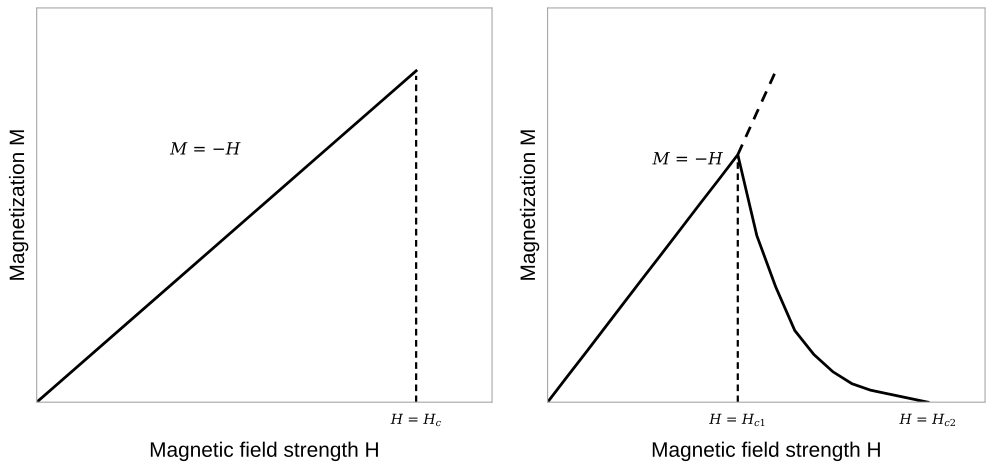 The image size is (992, 465). Describe the element at coordinates (736, 420) in the screenshot. I see `x-tick-label: H = H$_{c1}$` at that location.